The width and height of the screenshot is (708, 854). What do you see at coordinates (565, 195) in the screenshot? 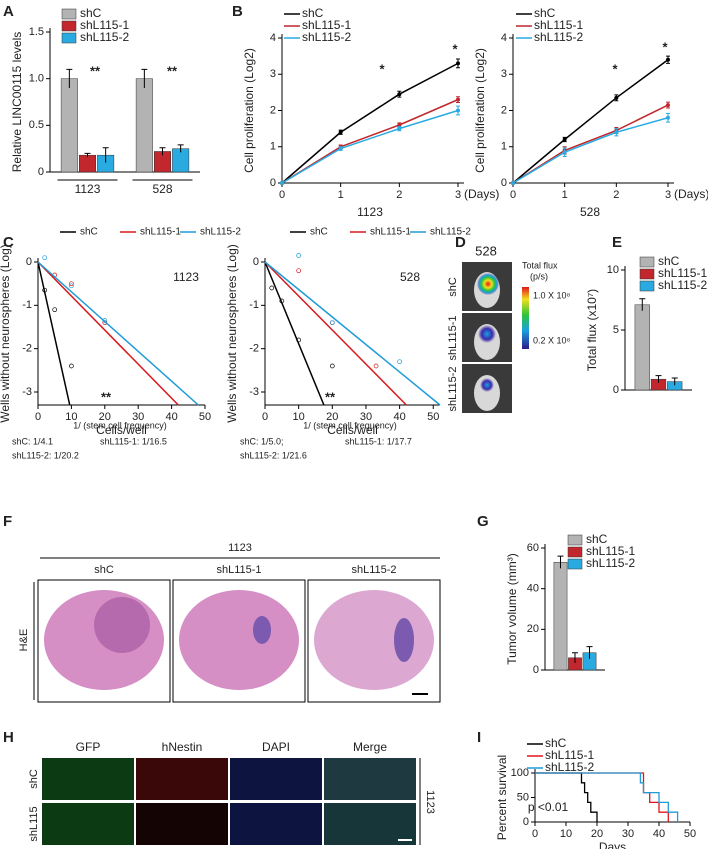
I see `x-tick-label: 1` at bounding box center [565, 195].